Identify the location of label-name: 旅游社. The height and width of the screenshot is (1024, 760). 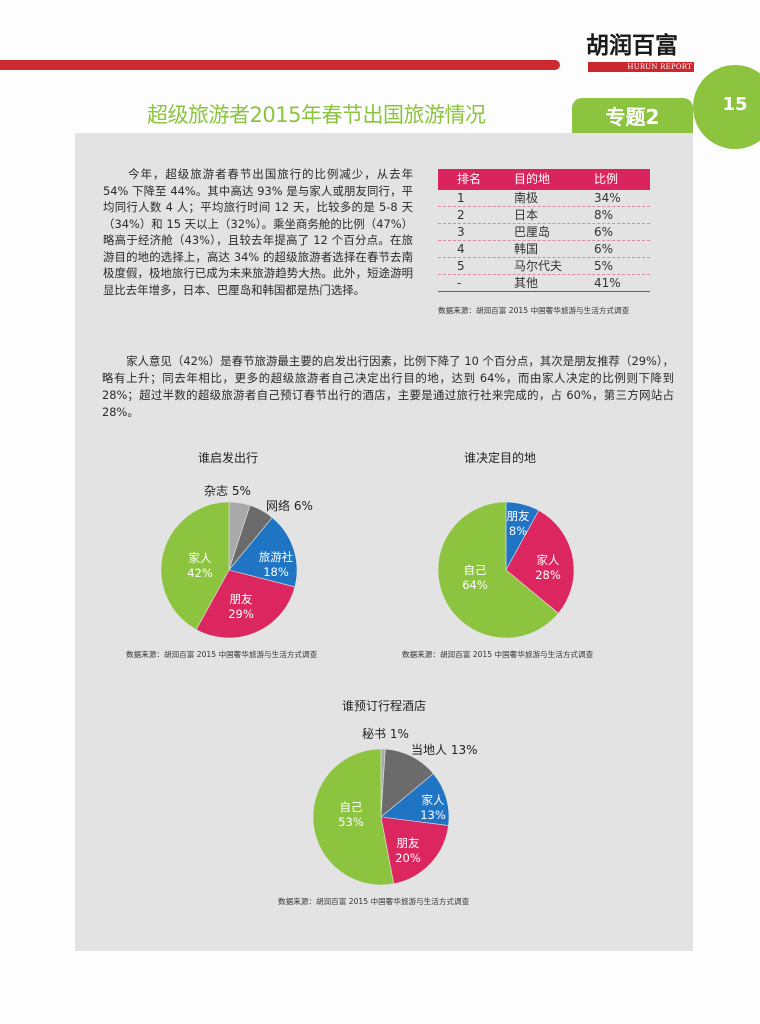
(276, 557).